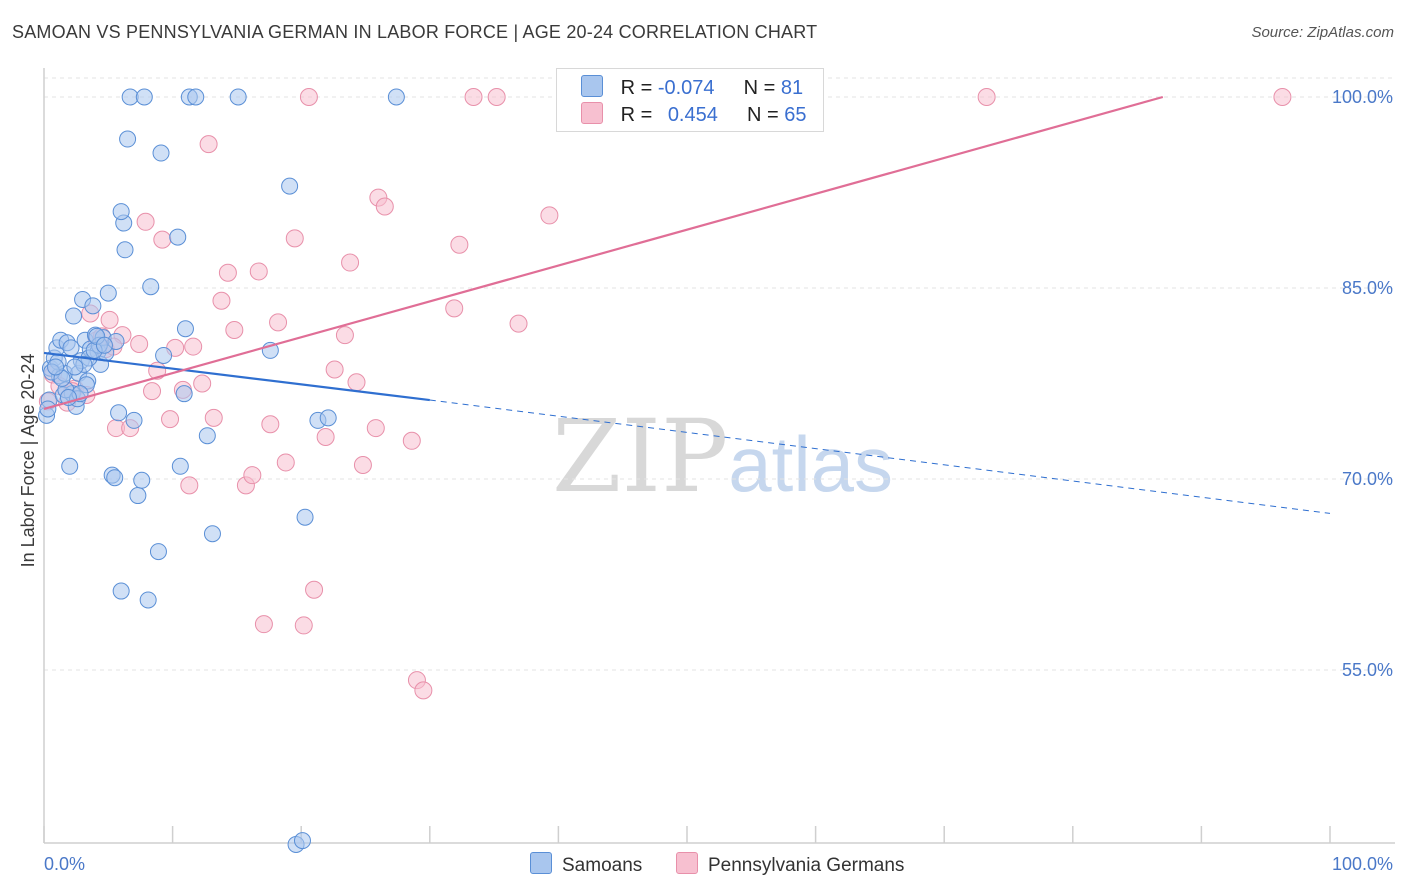 This screenshot has height=892, width=1406. I want to click on bottom-samoans-label: Samoans, so click(602, 865).